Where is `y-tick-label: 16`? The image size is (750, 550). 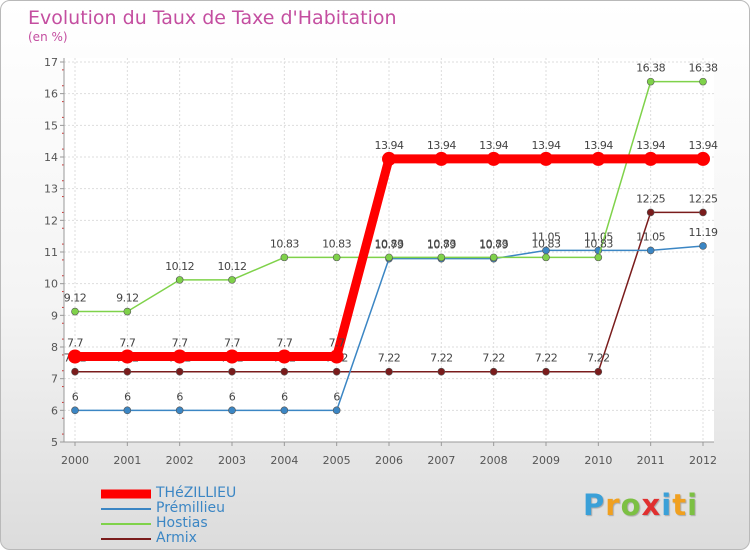 y-tick-label: 16 is located at coordinates (51, 94).